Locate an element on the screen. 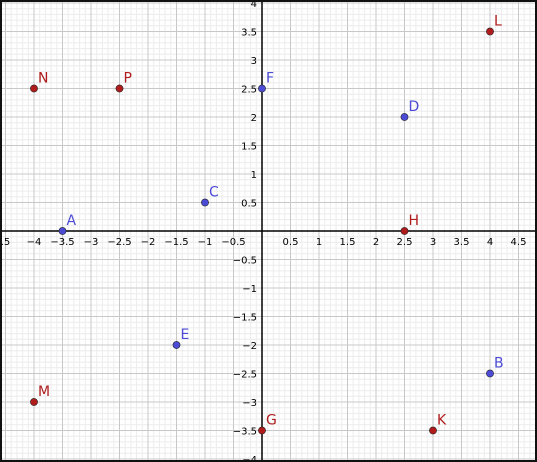  point-label-d: D is located at coordinates (414, 107).